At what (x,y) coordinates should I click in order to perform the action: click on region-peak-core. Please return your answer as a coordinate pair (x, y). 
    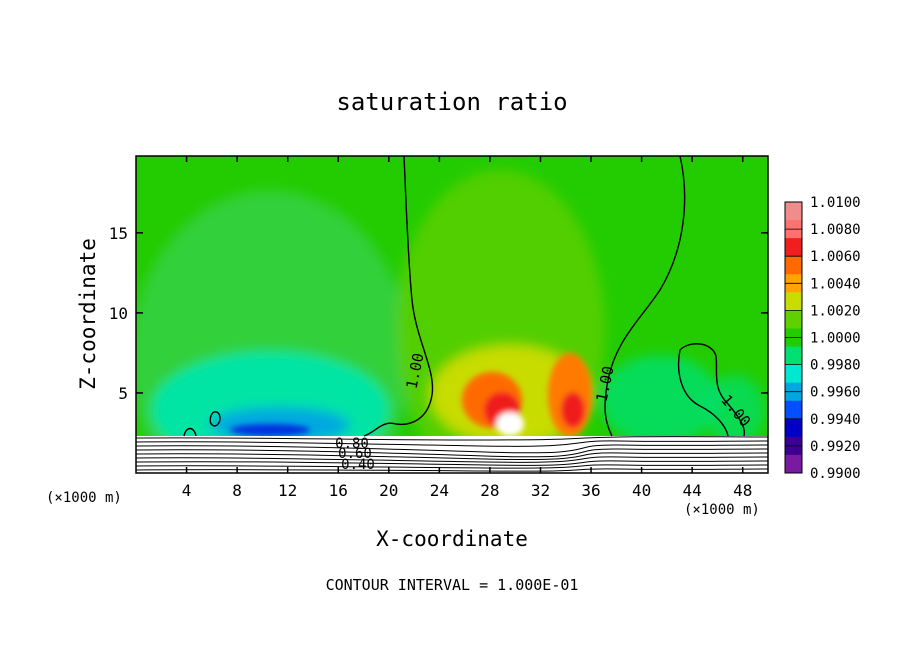
    Looking at the image, I should click on (510, 424).